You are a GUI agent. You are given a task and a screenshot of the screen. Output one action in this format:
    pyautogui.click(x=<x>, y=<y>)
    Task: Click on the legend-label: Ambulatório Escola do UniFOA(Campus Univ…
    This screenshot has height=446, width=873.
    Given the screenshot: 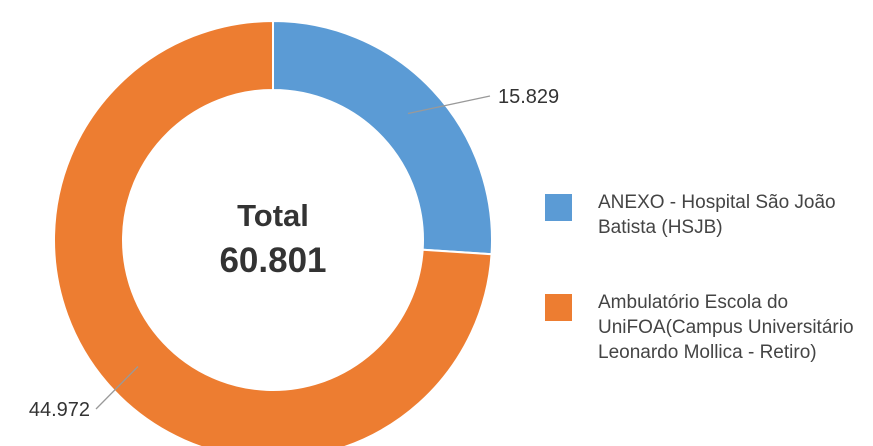 What is the action you would take?
    pyautogui.click(x=726, y=327)
    